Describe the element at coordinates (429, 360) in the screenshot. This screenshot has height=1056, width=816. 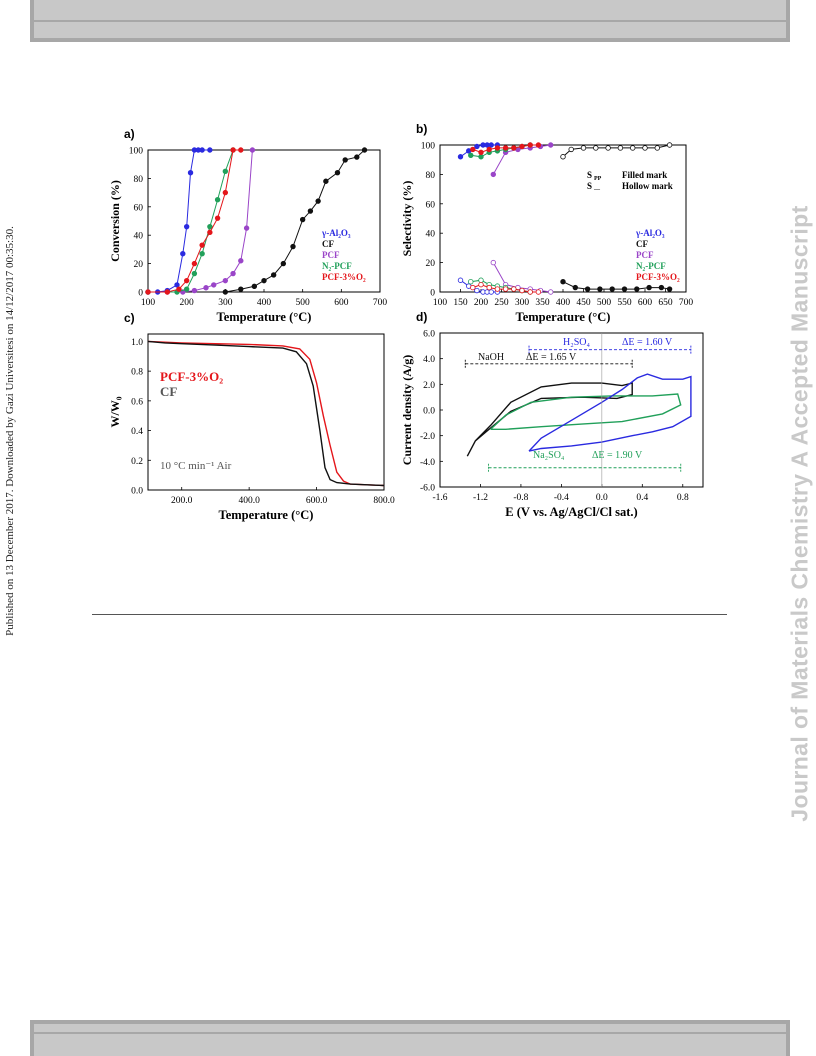
I see `y-tick-label: 4.0` at that location.